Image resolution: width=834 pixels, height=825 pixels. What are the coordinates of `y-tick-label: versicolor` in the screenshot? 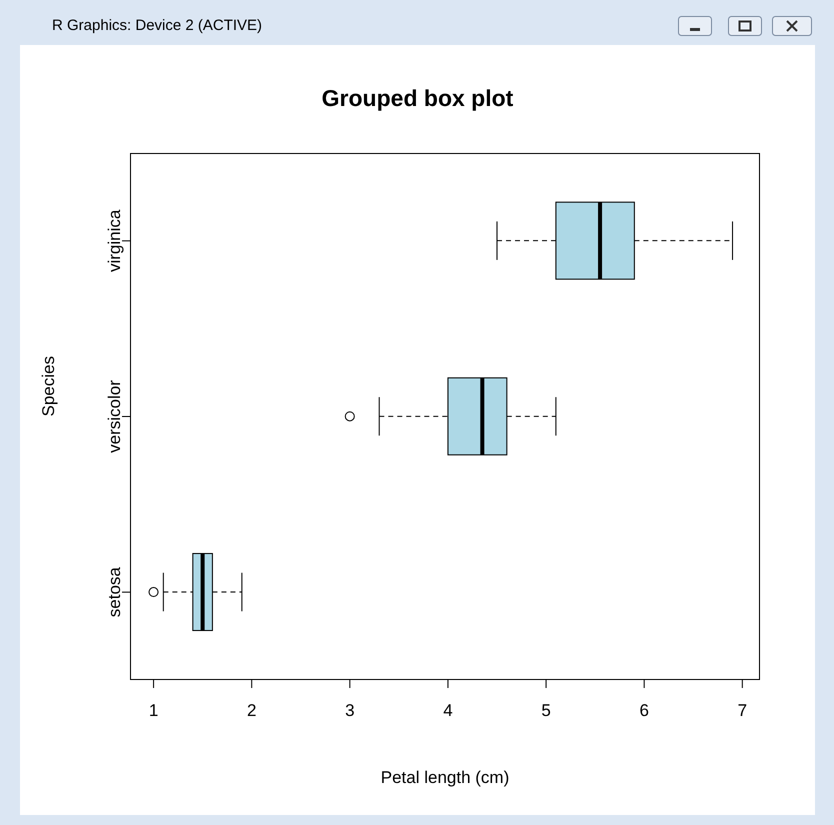 It's located at (114, 416).